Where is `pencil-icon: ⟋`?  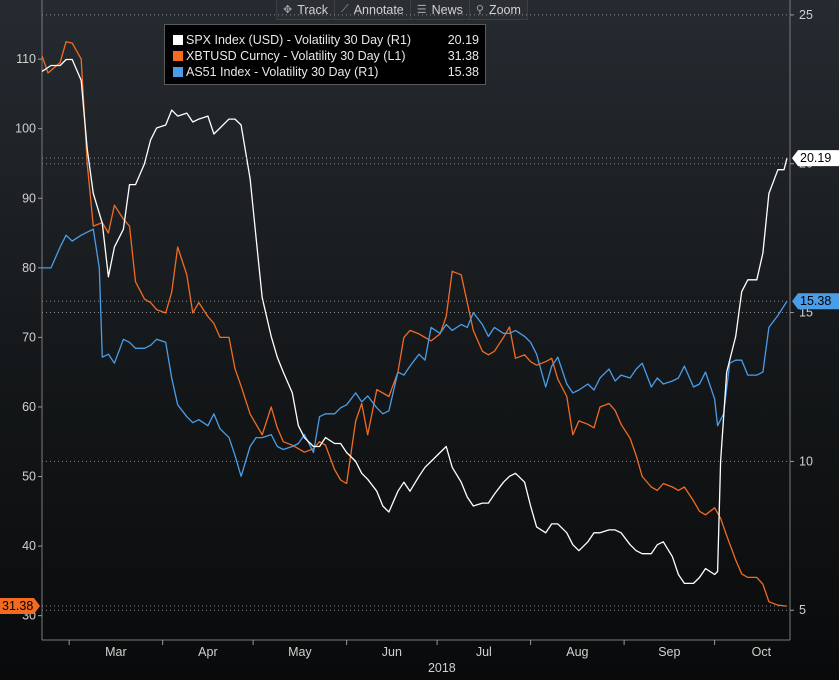 pencil-icon: ⟋ is located at coordinates (345, 9).